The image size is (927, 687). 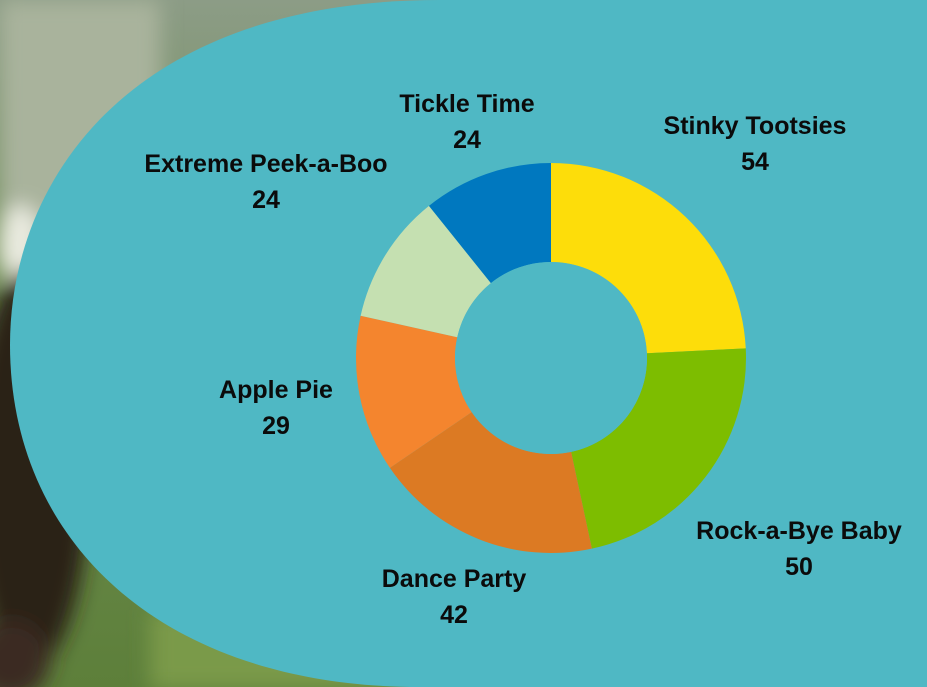 I want to click on data-label-category: Rock-a-Bye Baby, so click(x=799, y=531).